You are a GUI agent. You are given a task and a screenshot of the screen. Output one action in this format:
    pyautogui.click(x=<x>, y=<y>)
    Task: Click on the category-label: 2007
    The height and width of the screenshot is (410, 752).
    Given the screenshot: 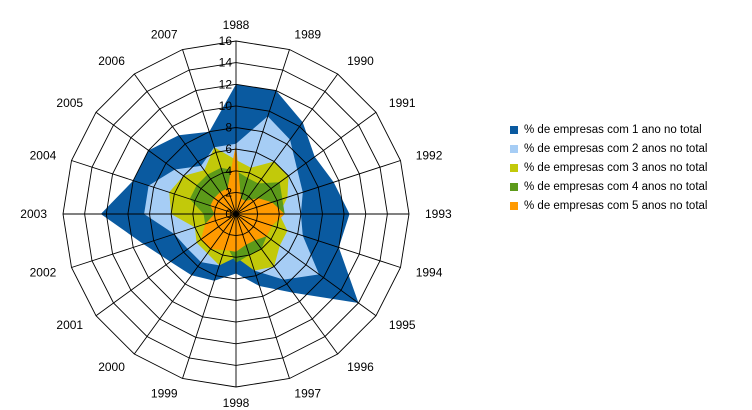 What is the action you would take?
    pyautogui.click(x=164, y=34)
    